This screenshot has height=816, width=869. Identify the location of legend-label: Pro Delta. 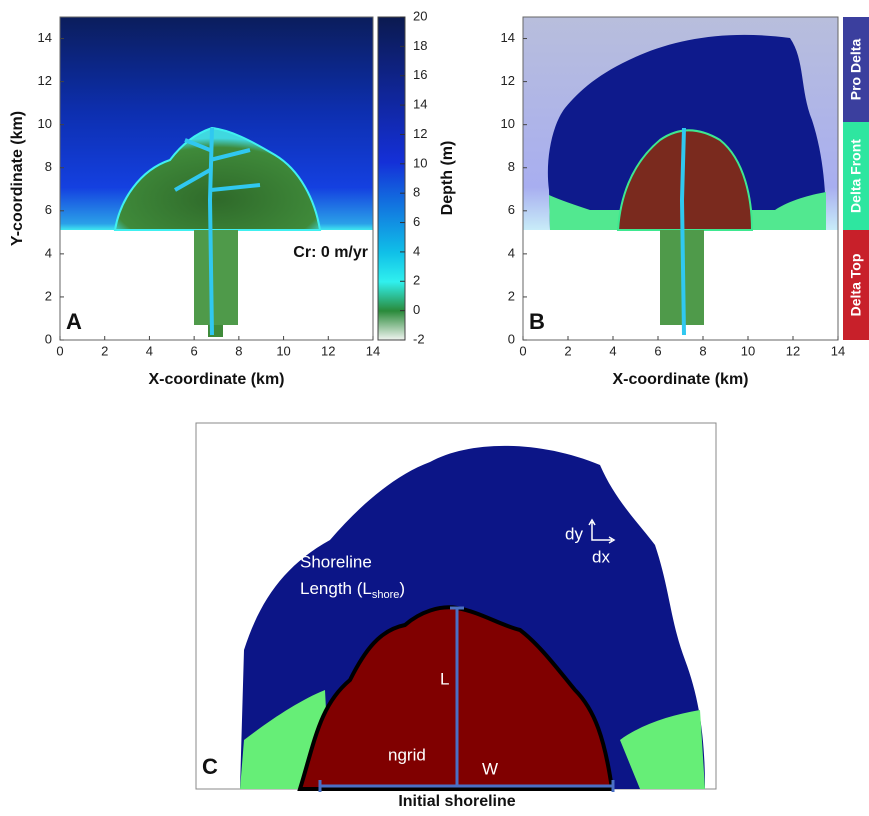
(856, 70).